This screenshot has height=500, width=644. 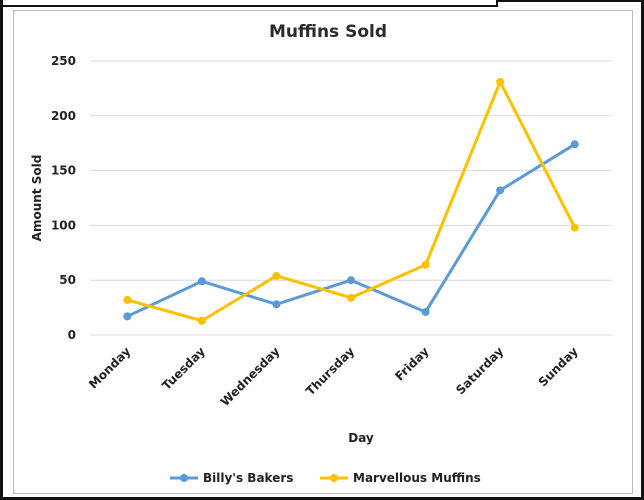 I want to click on y-axis-ticks: 0 50 100 150 200 250, so click(x=63, y=198).